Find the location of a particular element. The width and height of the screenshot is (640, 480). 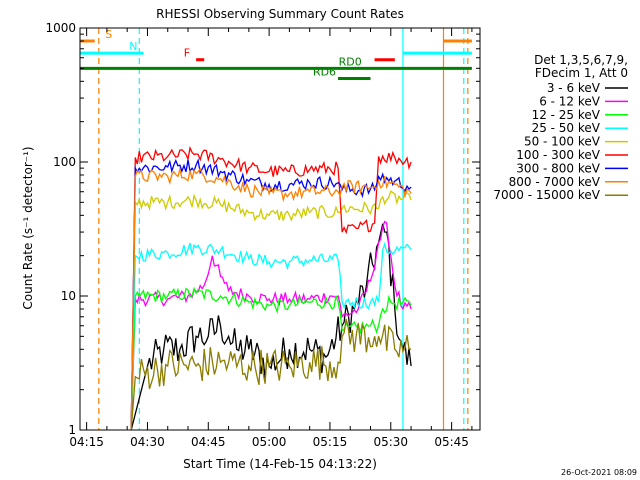

marker-label-2: N is located at coordinates (133, 46).